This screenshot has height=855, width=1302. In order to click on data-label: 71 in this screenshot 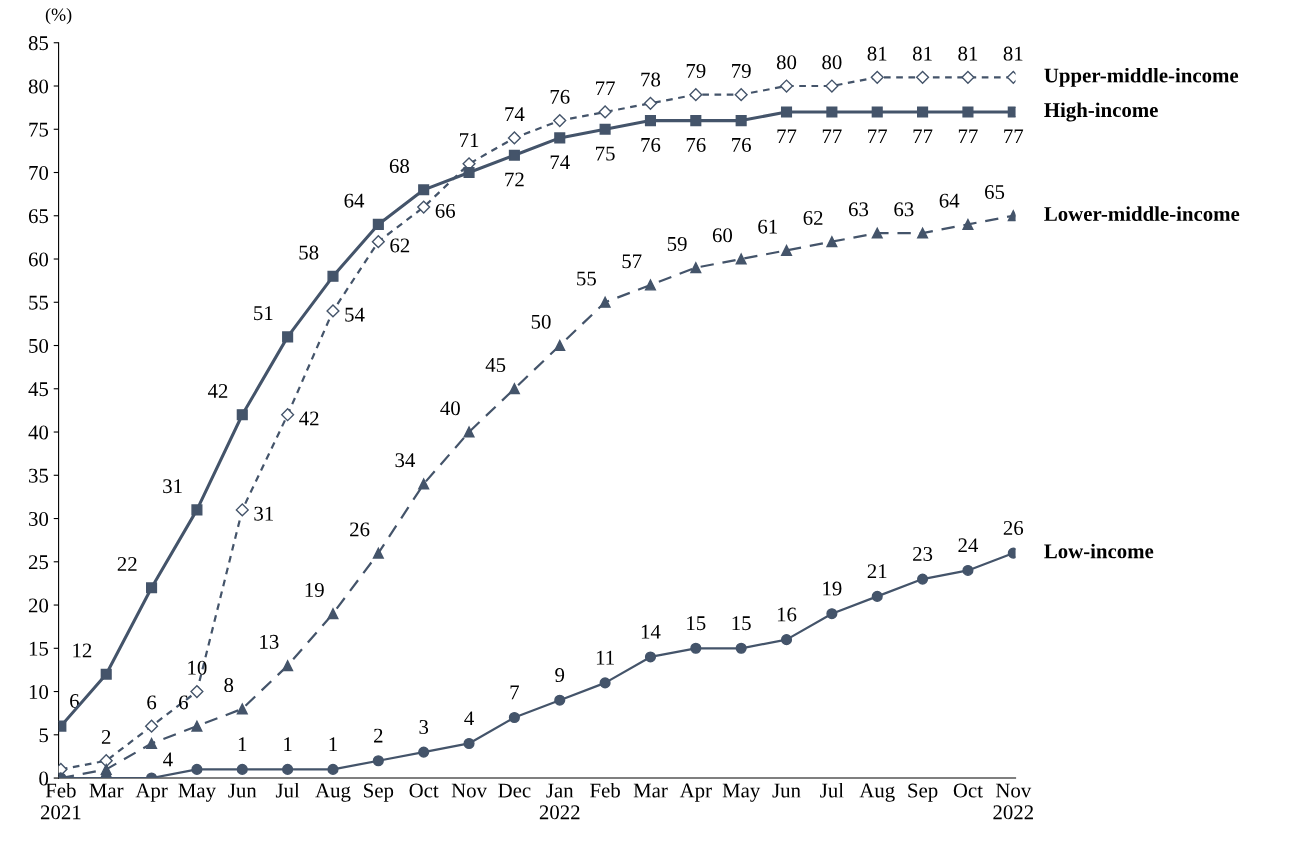, I will do `click(469, 140)`.